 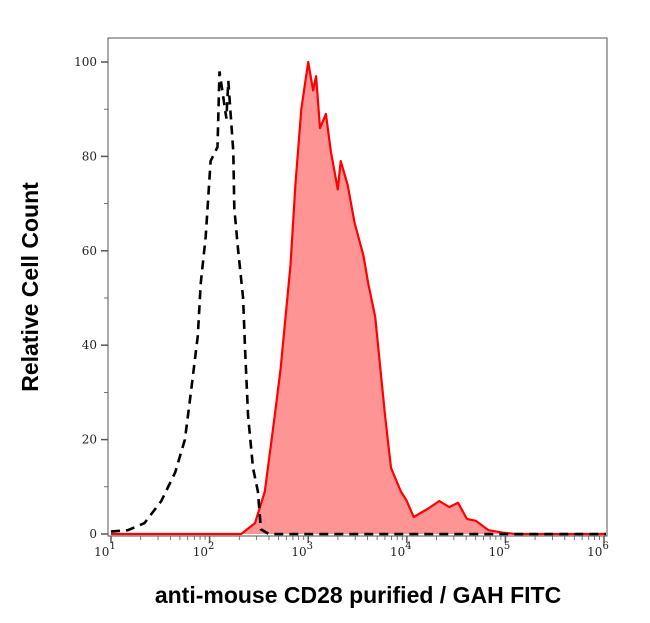 What do you see at coordinates (89, 251) in the screenshot?
I see `y-tick-label: 60` at bounding box center [89, 251].